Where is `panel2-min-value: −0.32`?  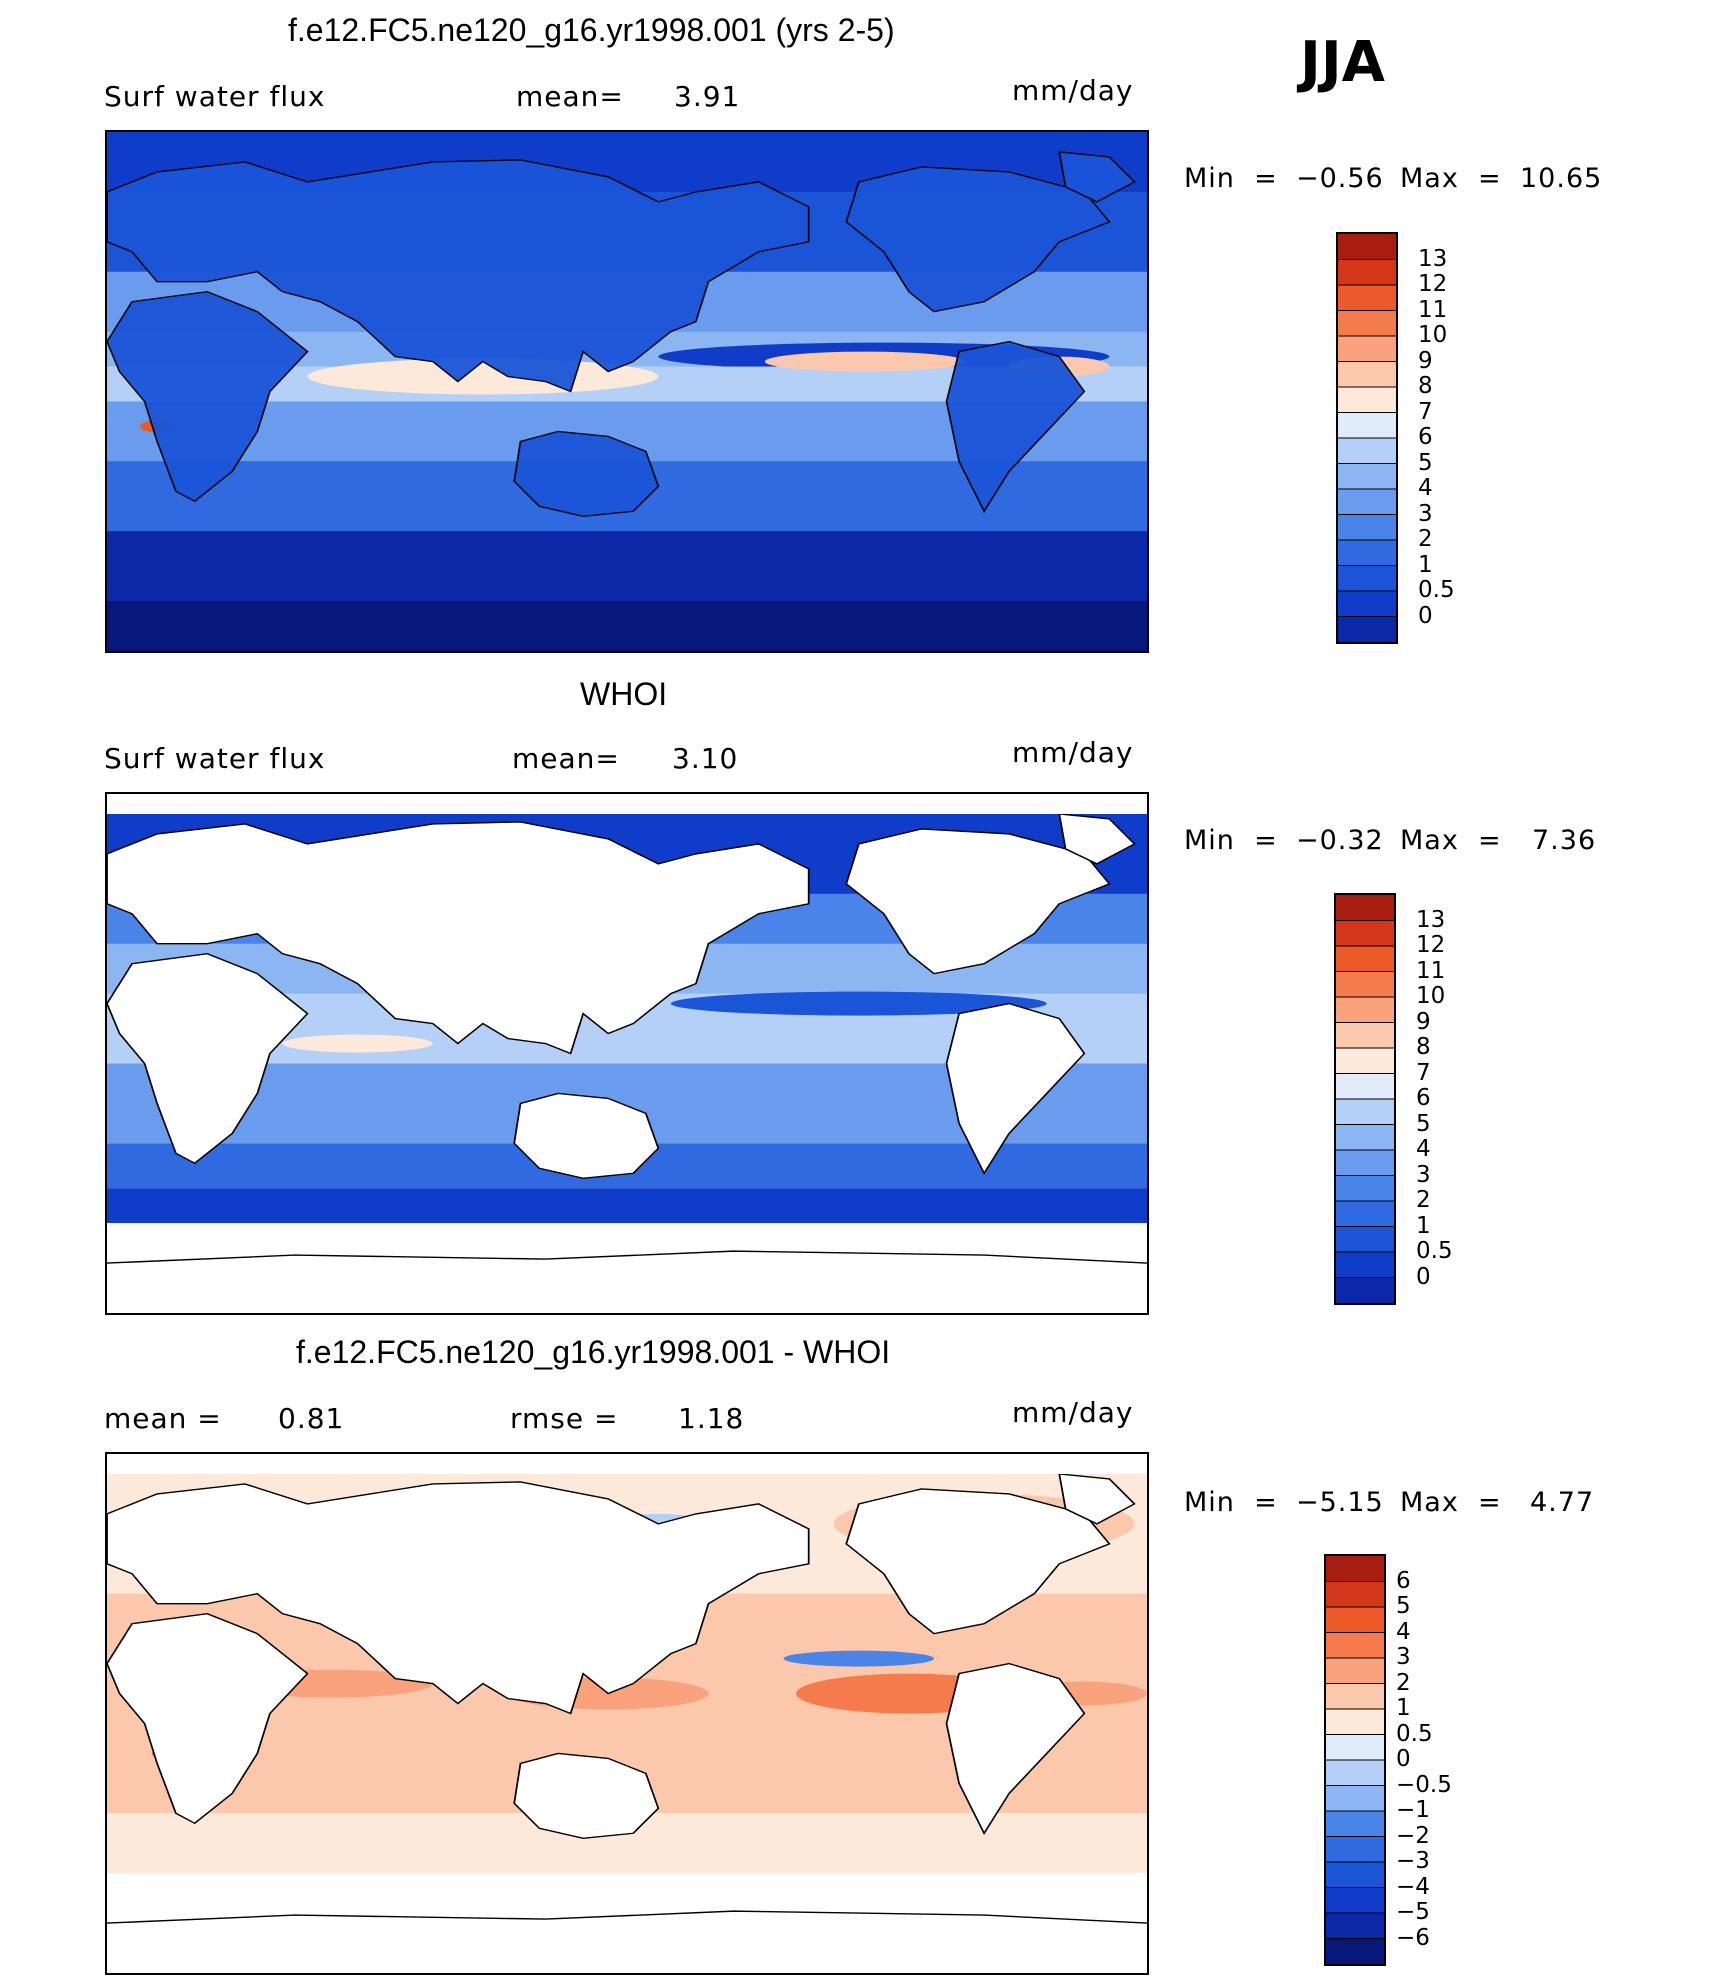 panel2-min-value: −0.32 is located at coordinates (1340, 840).